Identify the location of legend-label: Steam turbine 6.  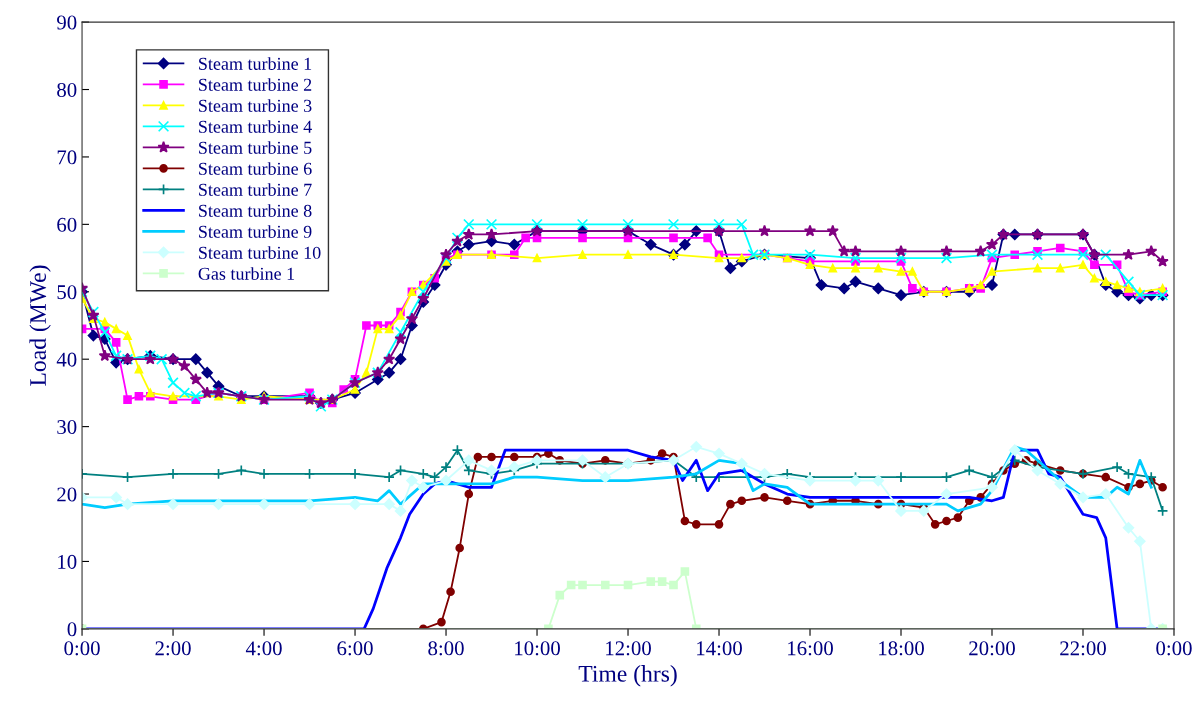
(255, 168).